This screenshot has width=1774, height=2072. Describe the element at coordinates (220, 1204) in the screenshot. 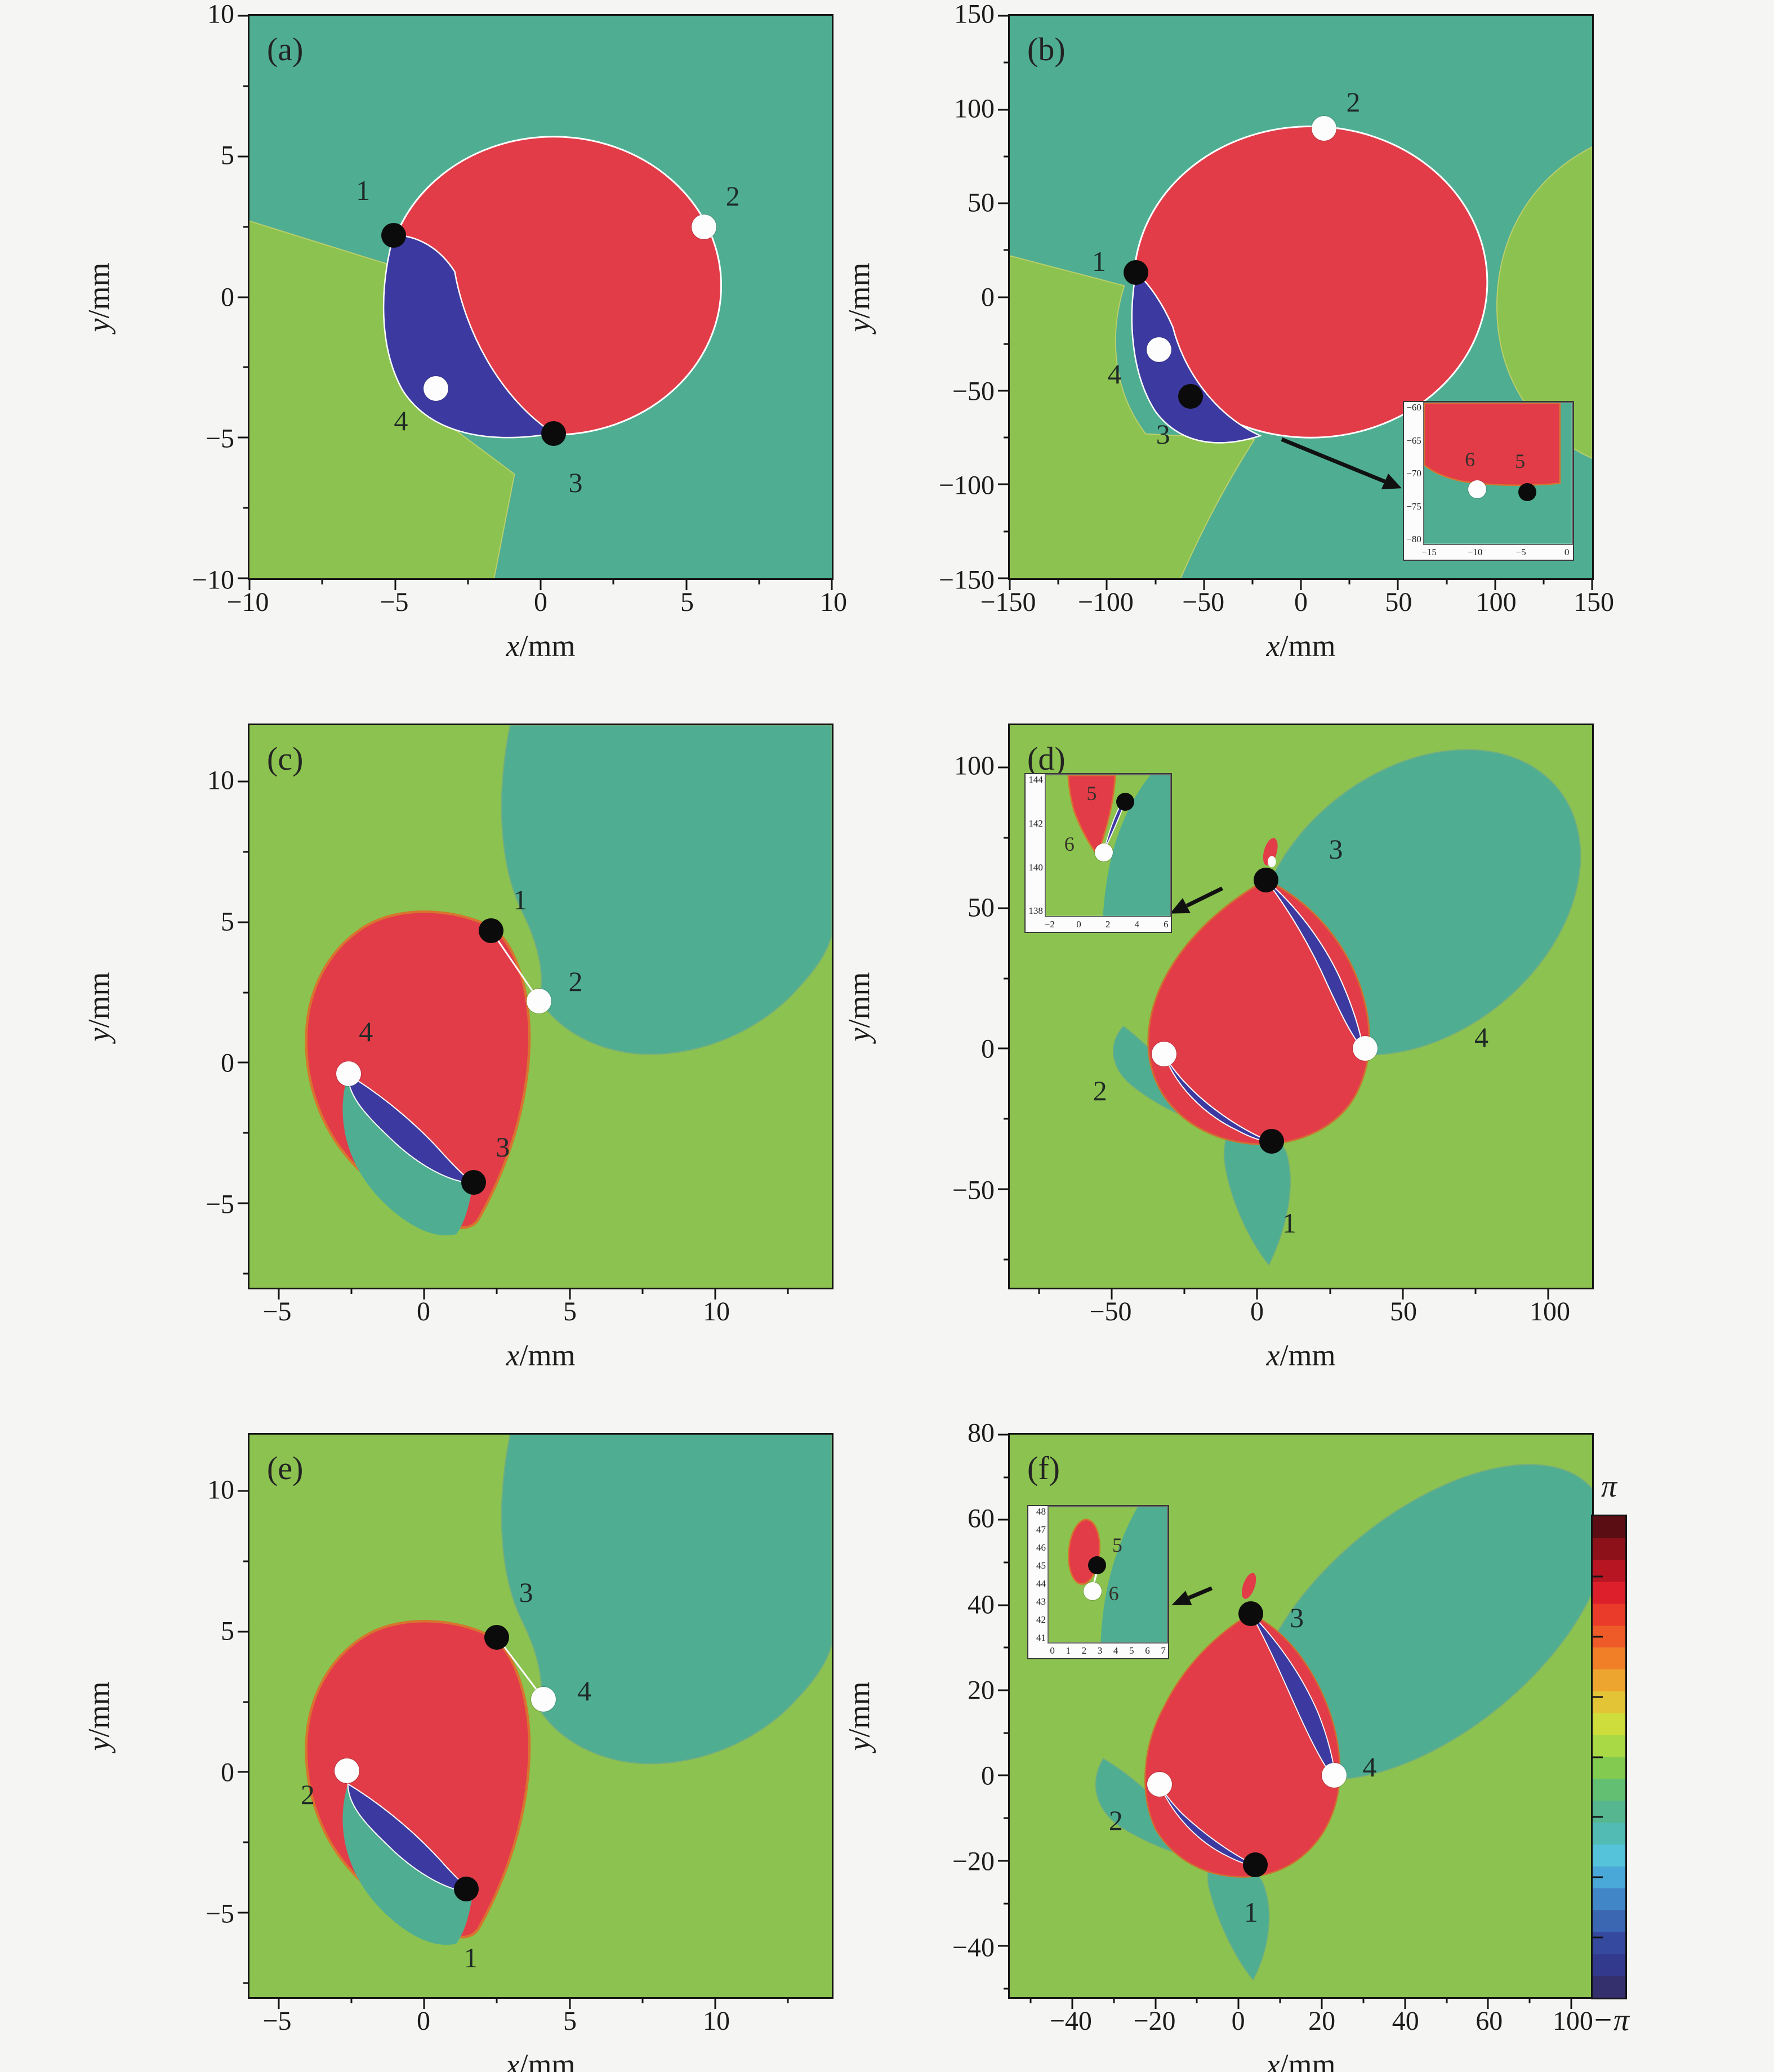

I see `y-tick-label: −5` at that location.